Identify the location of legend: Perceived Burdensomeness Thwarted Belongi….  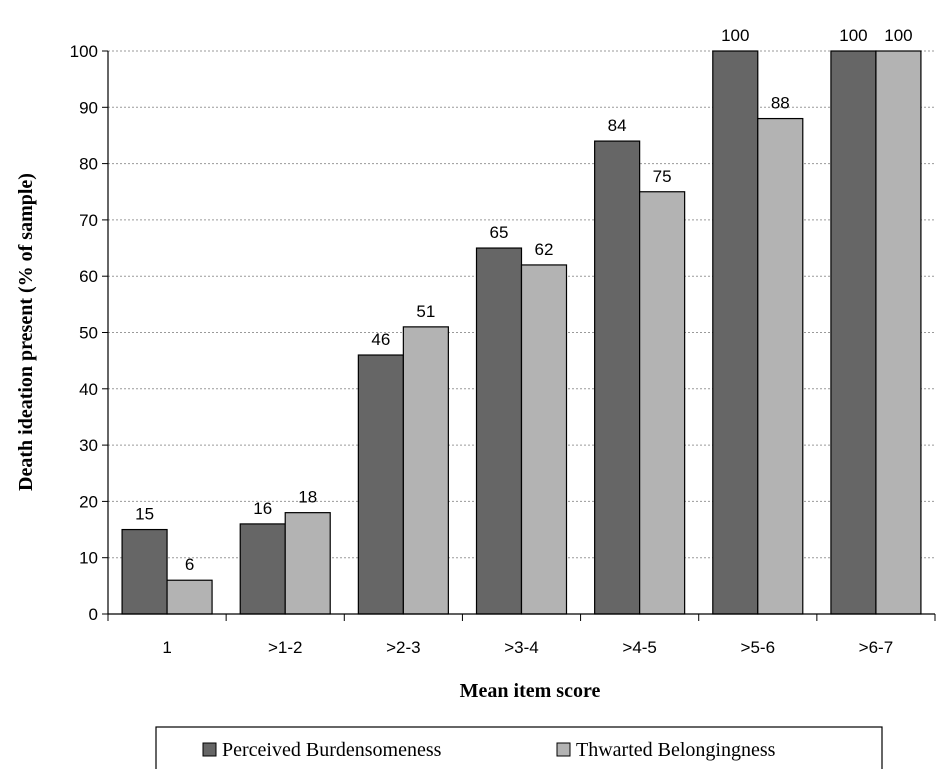
(519, 747).